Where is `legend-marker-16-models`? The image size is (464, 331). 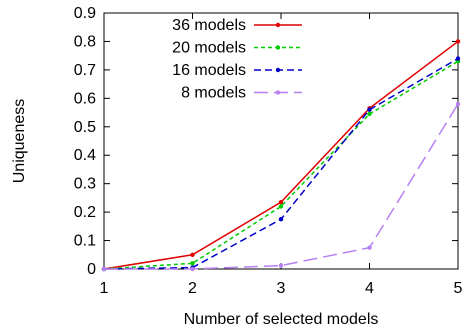 legend-marker-16-models is located at coordinates (278, 70).